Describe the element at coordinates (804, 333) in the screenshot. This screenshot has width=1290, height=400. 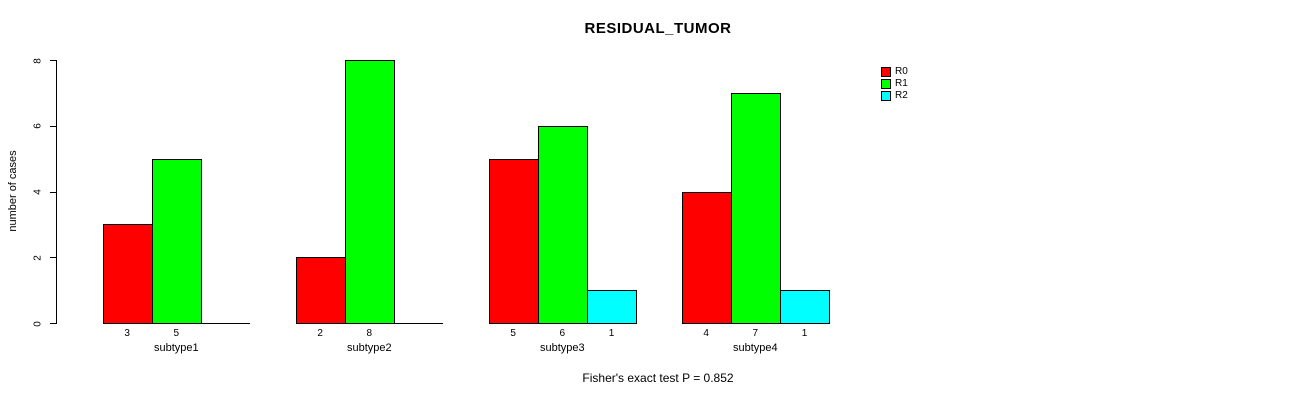
I see `bar-value-label-r2-subtype4: 1` at that location.